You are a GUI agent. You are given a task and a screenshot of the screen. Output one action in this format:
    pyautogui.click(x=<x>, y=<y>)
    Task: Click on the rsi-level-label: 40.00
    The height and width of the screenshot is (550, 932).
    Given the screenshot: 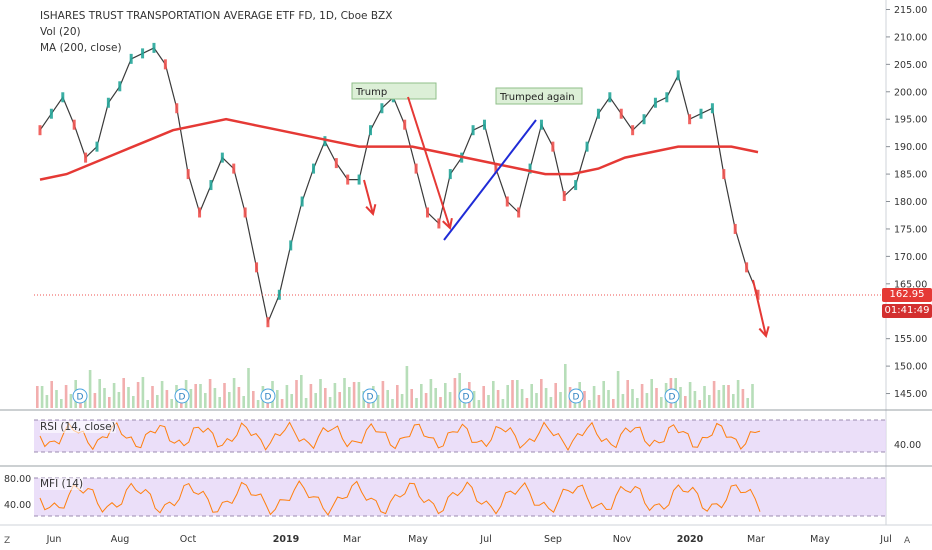 What is the action you would take?
    pyautogui.click(x=907, y=445)
    